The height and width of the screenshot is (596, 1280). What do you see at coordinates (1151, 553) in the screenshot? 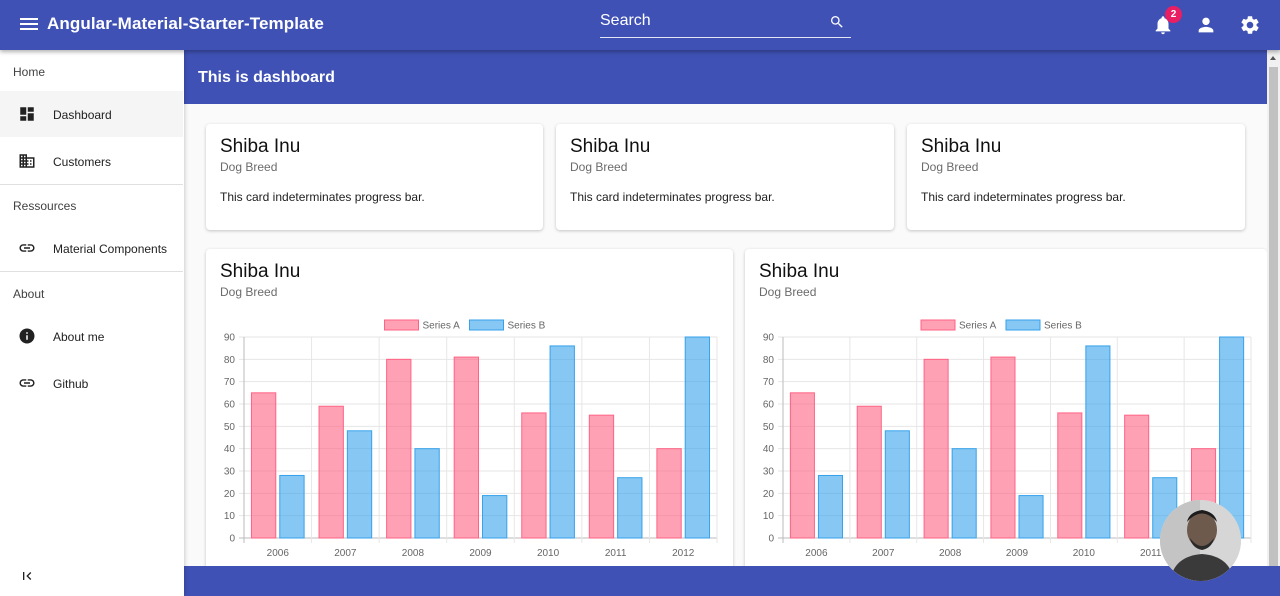
I see `x-tick-label: 2011` at bounding box center [1151, 553].